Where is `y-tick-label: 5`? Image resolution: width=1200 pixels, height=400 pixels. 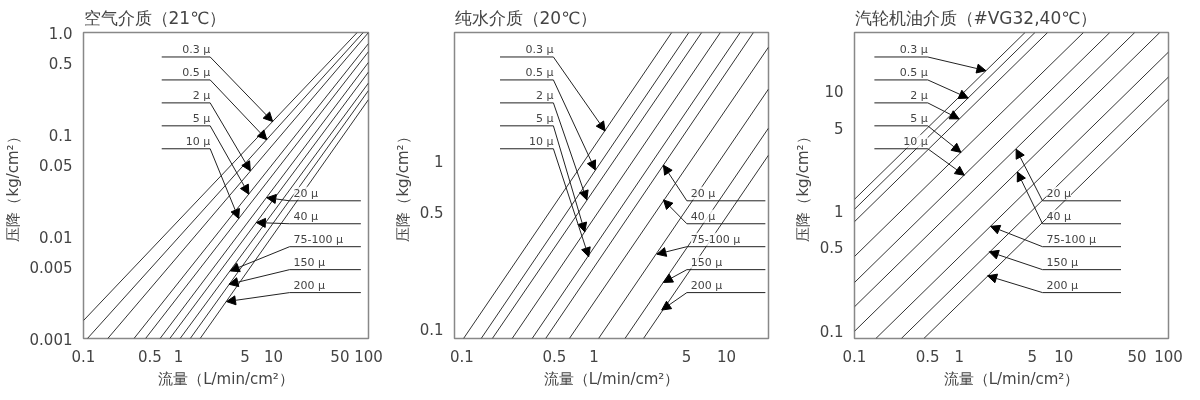
y-tick-label: 5 is located at coordinates (838, 128).